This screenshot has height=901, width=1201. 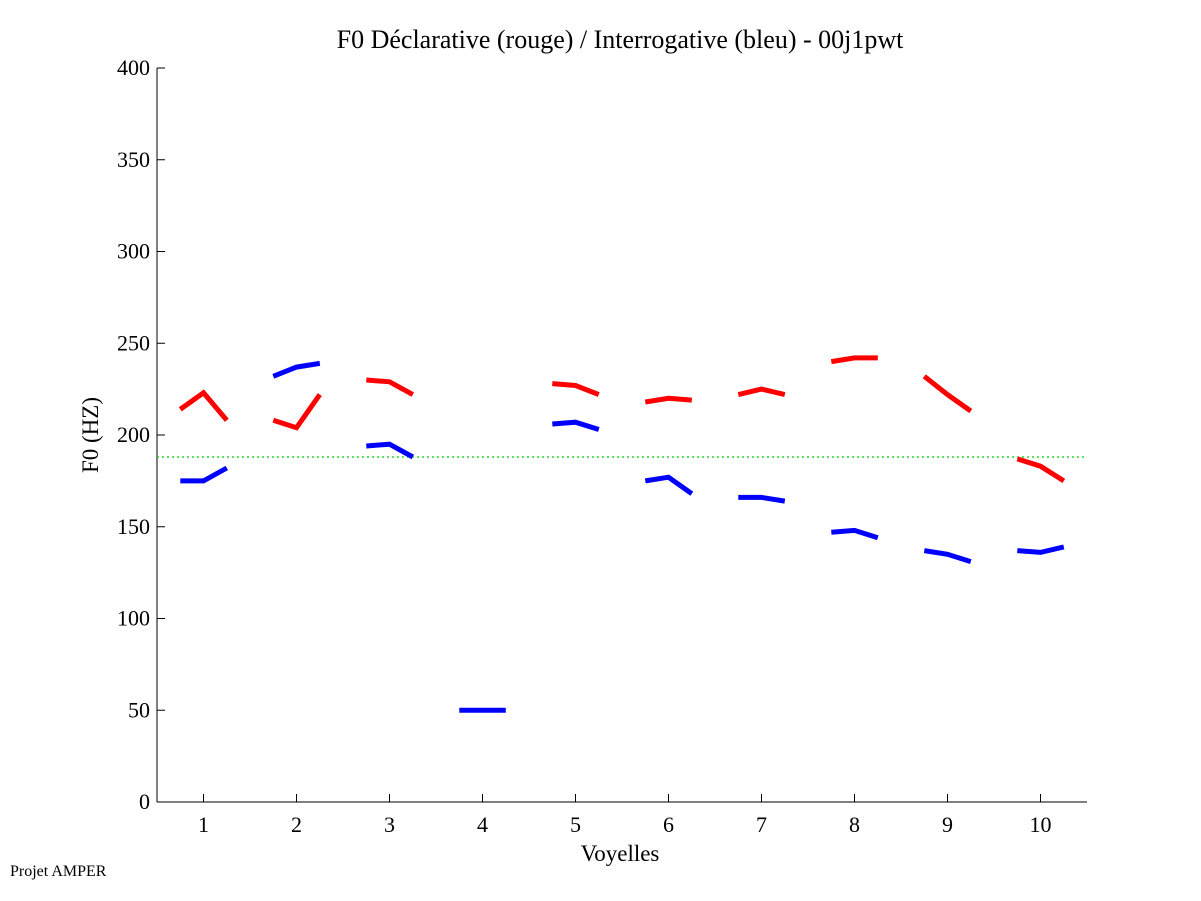 I want to click on y-tick-label: 150, so click(x=133, y=526).